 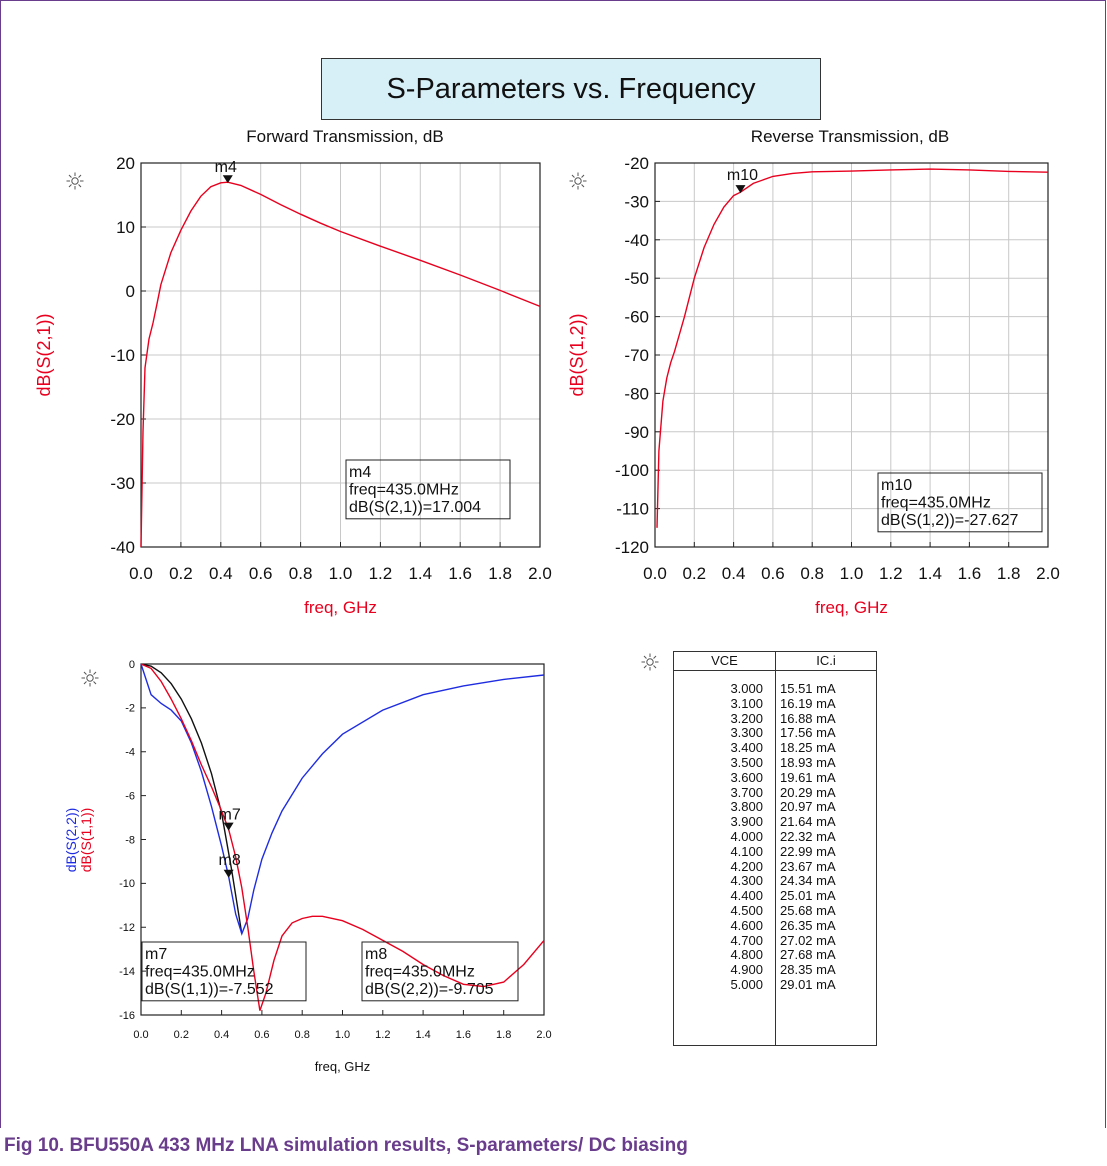 I want to click on table-row: 5.000 29.01 mA, so click(x=775, y=984).